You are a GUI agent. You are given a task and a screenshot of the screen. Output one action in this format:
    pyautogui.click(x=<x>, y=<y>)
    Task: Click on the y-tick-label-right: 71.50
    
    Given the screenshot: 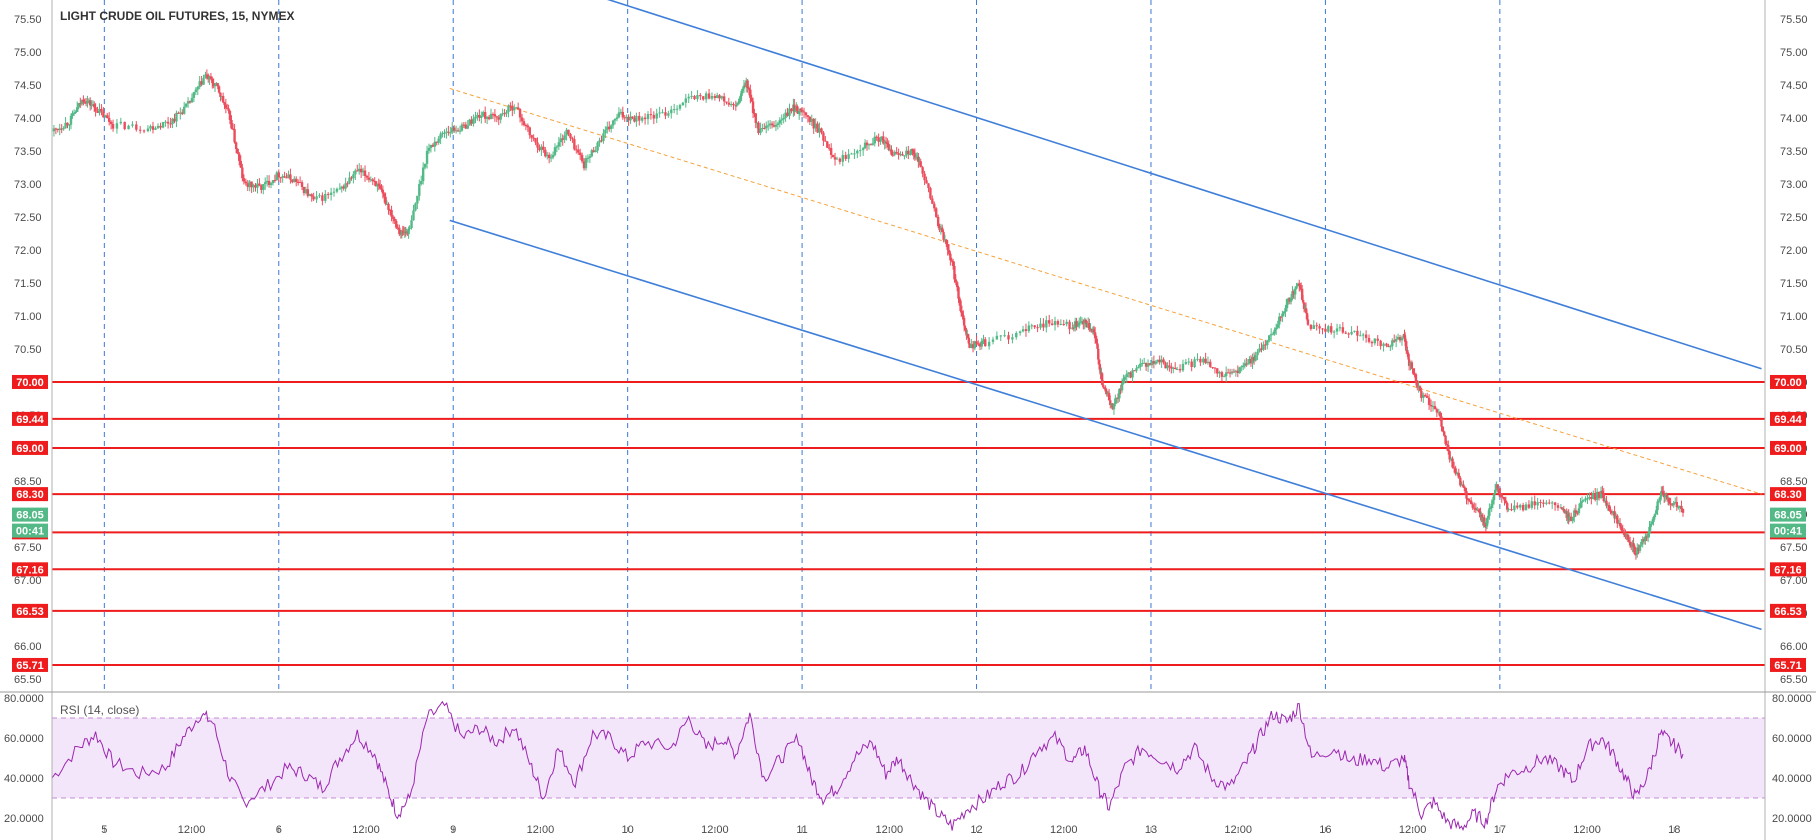 What is the action you would take?
    pyautogui.click(x=1794, y=284)
    